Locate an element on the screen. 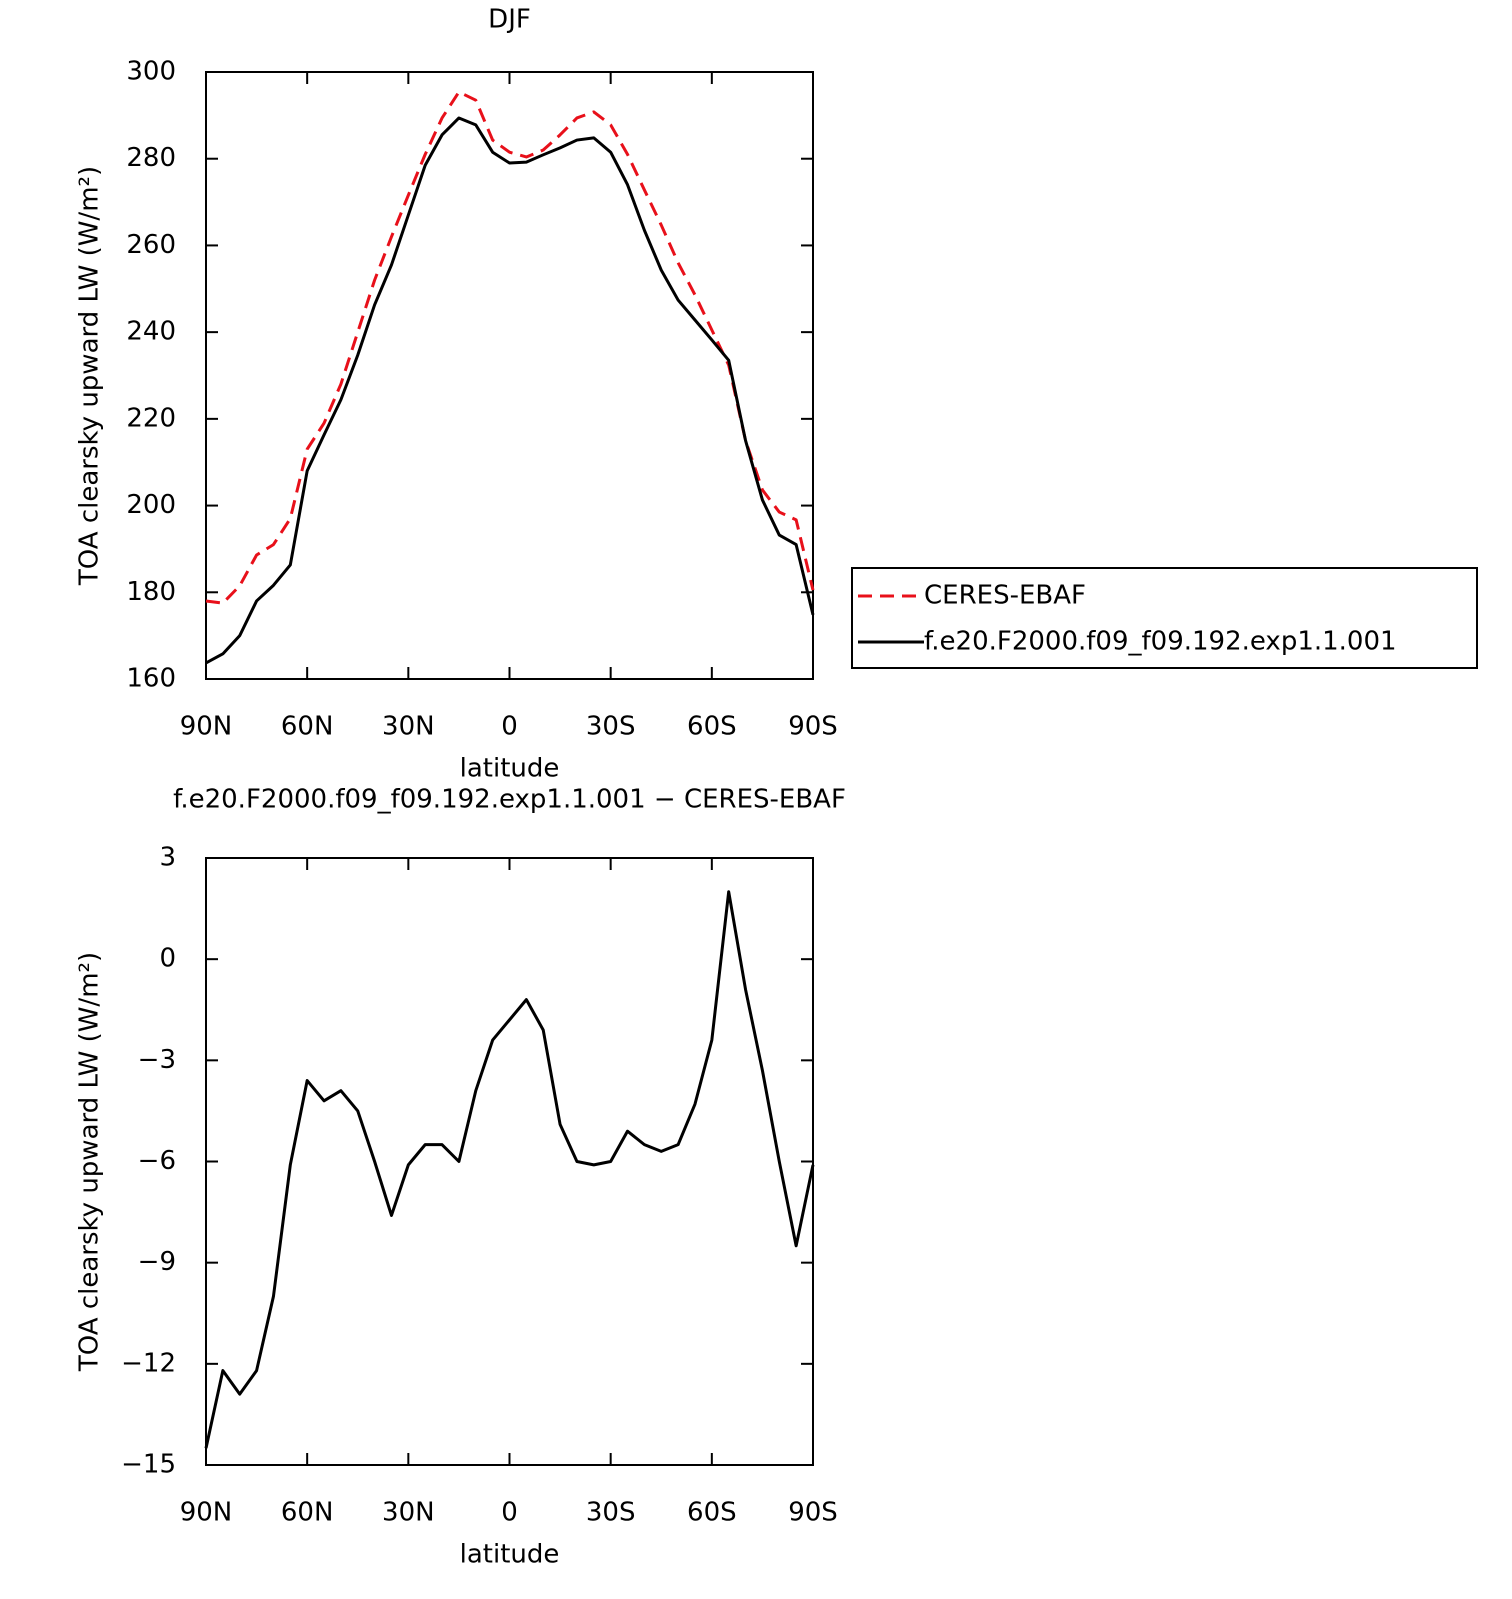 This screenshot has height=1599, width=1512. y-tick-label: 180 is located at coordinates (151, 592).